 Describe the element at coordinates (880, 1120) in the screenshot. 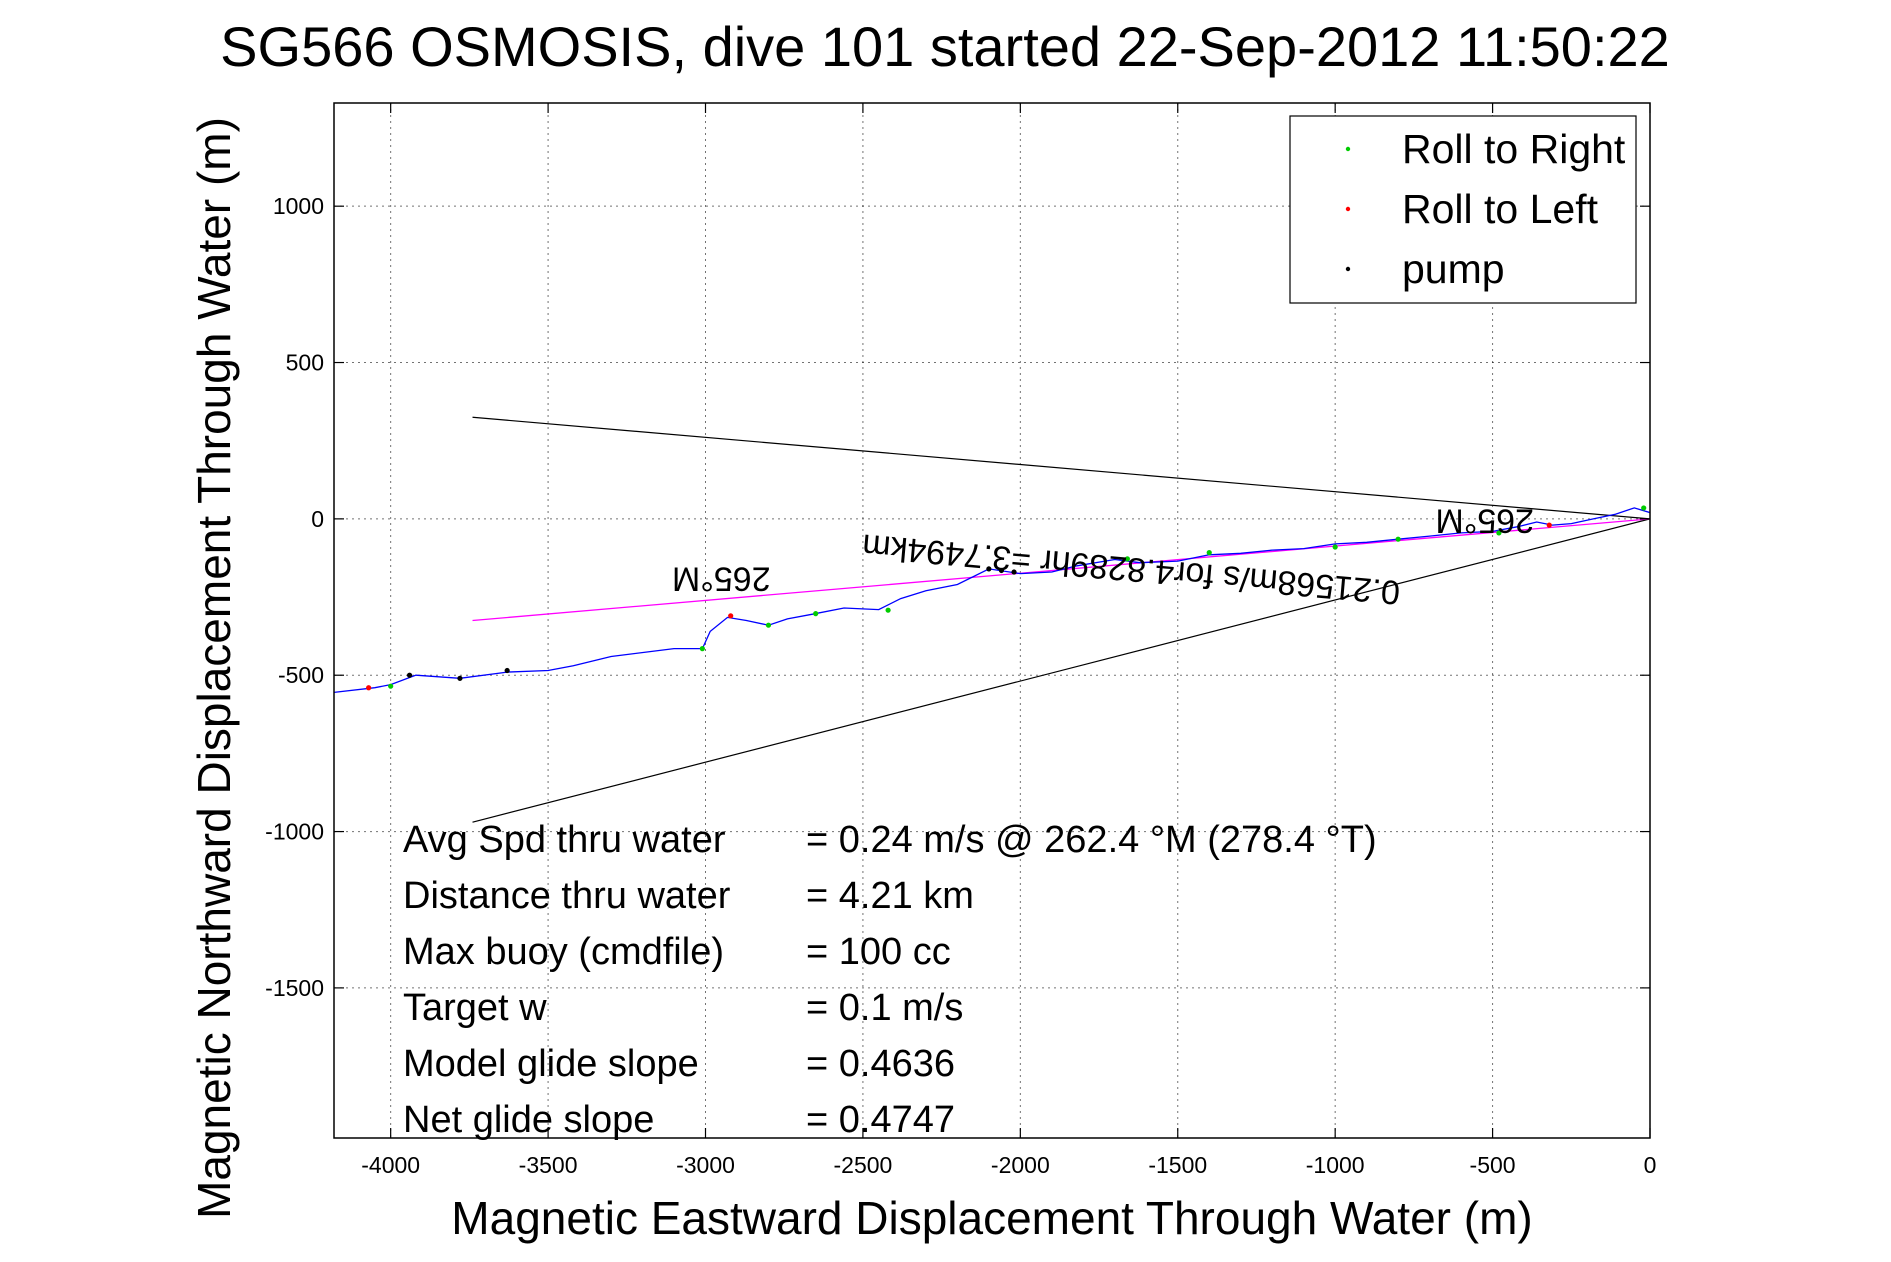

I see `stat-value: = 0.4747` at that location.